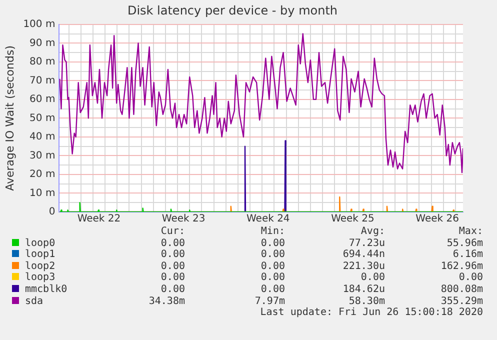  I want to click on text: 221.30u, so click(363, 266).